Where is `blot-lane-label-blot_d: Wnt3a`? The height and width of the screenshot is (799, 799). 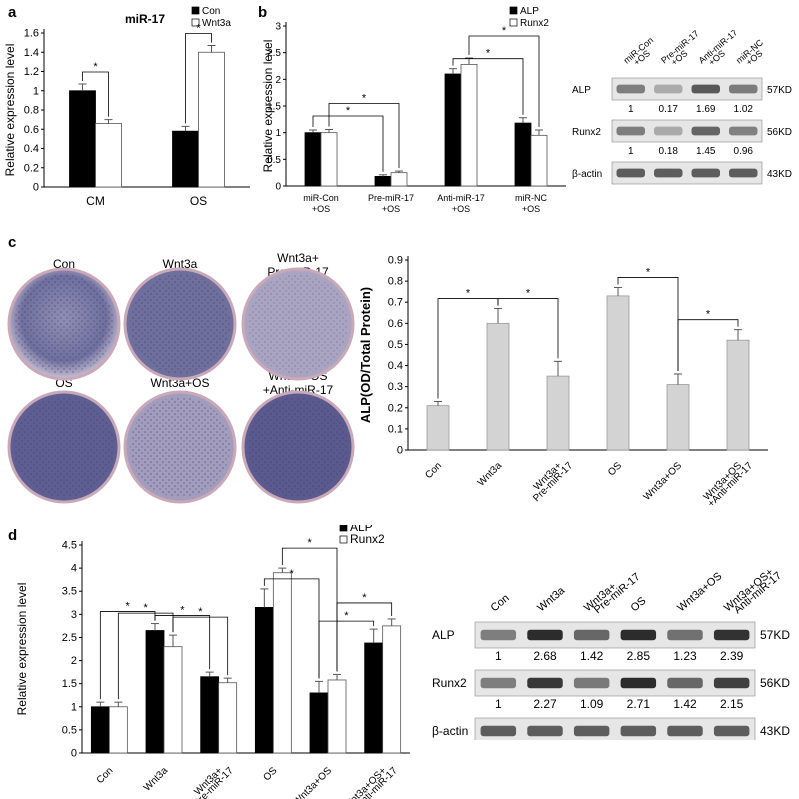
blot-lane-label-blot_d: Wnt3a is located at coordinates (551, 599).